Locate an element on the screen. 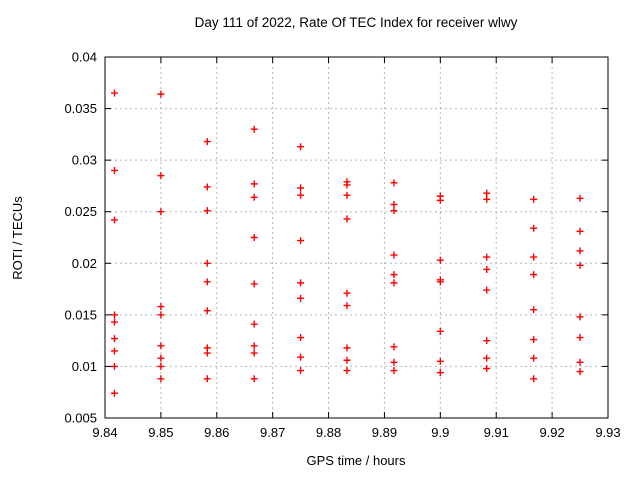 This screenshot has width=640, height=480. y-tick-labels: 0.005 0.01 0.015 0.02 0.025 0.03 0.035 0.04 is located at coordinates (80, 238).